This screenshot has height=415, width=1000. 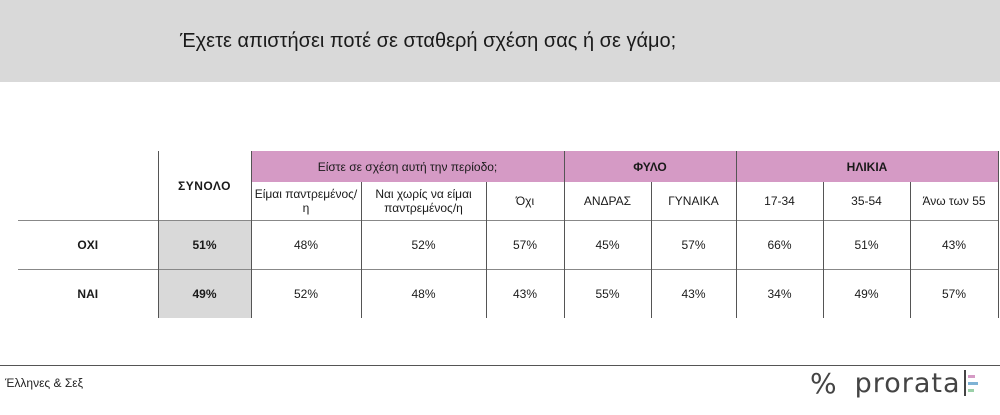 What do you see at coordinates (954, 201) in the screenshot?
I see `col-header-age-55-plus: Άνω των 55` at bounding box center [954, 201].